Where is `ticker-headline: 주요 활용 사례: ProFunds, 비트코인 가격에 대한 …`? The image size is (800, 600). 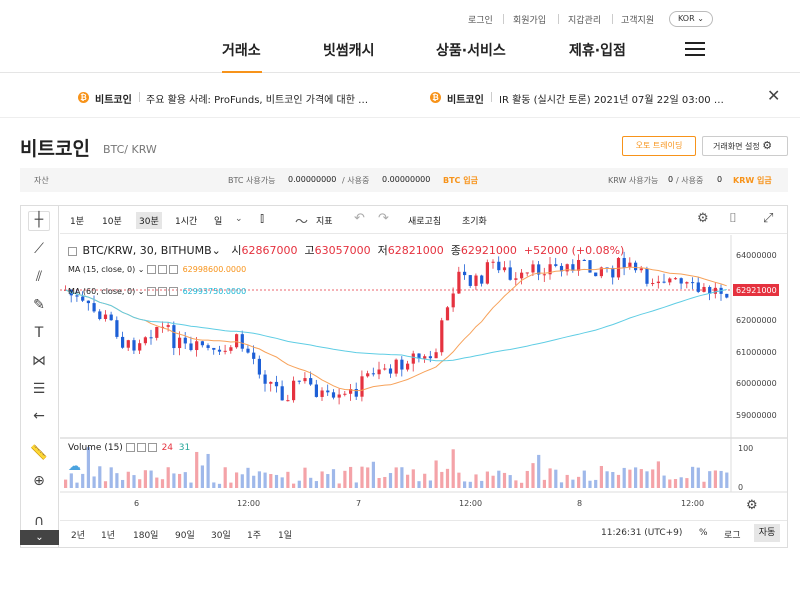
ticker-headline: 주요 활용 사례: ProFunds, 비트코인 가격에 대한 … is located at coordinates (257, 100).